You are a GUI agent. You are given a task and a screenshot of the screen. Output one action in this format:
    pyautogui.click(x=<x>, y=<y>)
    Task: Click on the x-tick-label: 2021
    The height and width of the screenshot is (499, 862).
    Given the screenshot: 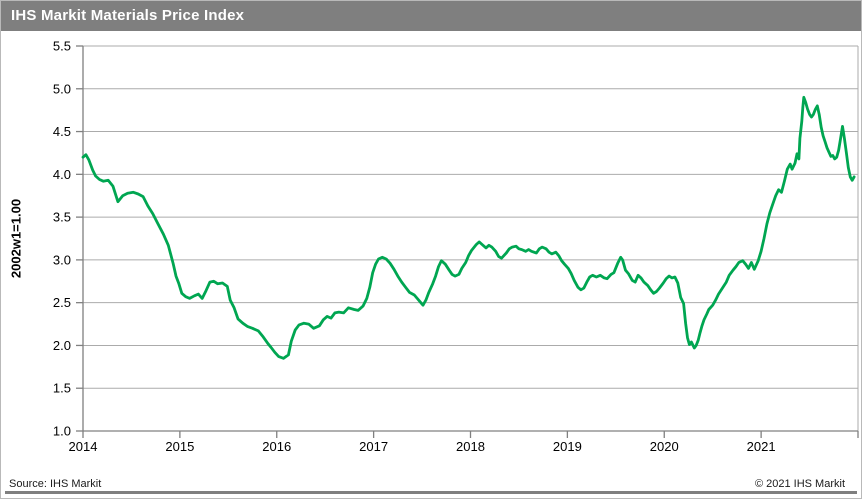 What is the action you would take?
    pyautogui.click(x=761, y=446)
    